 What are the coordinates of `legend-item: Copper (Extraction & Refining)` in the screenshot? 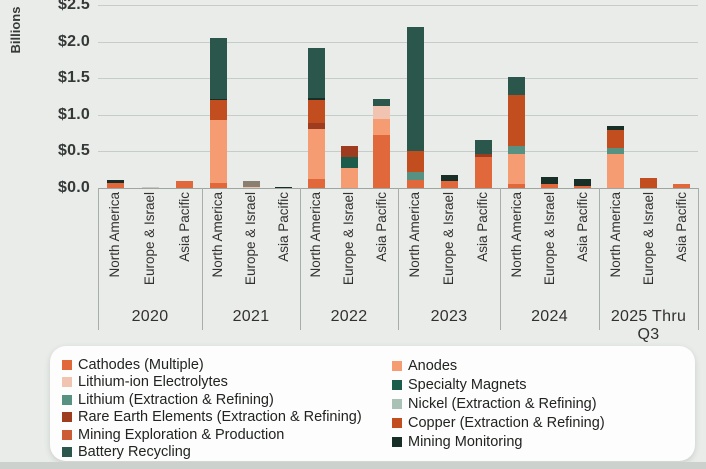 It's located at (543, 422).